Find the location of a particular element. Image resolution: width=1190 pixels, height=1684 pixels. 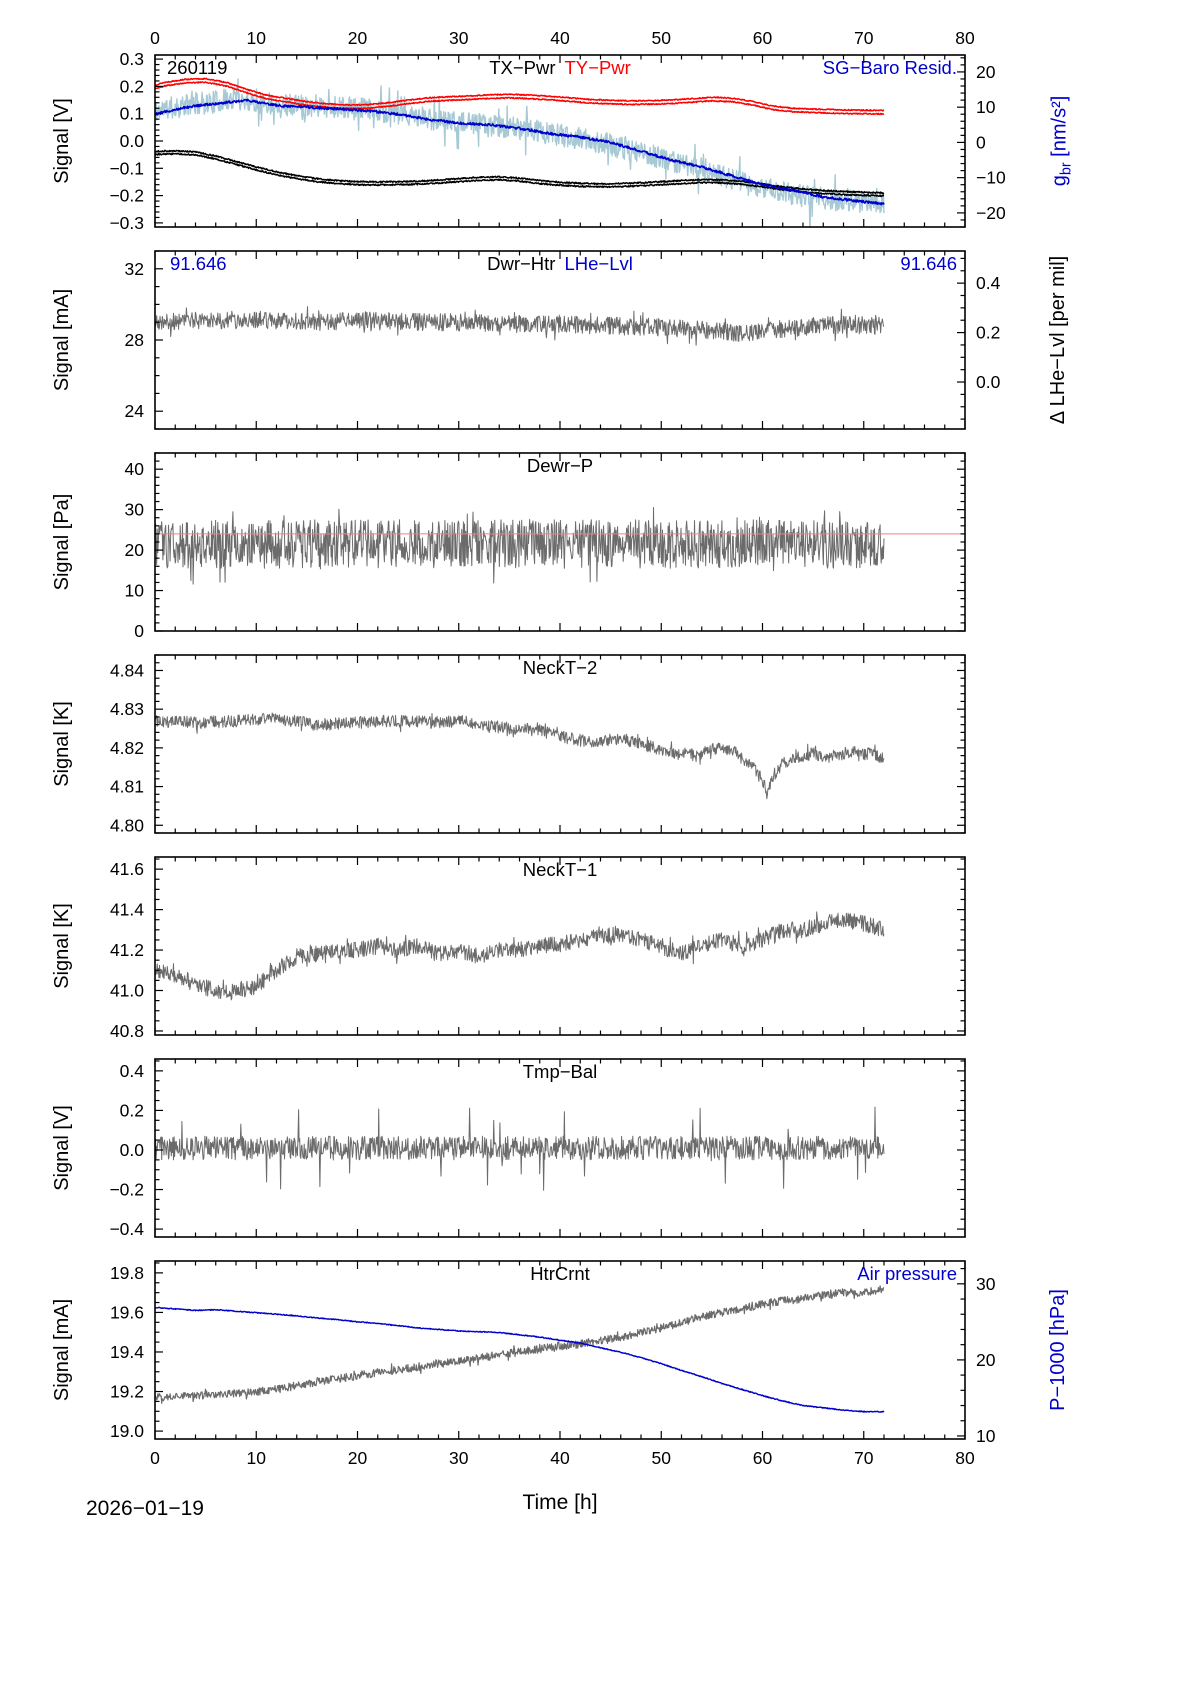

y-tick-label: 40.8 is located at coordinates (127, 1031).